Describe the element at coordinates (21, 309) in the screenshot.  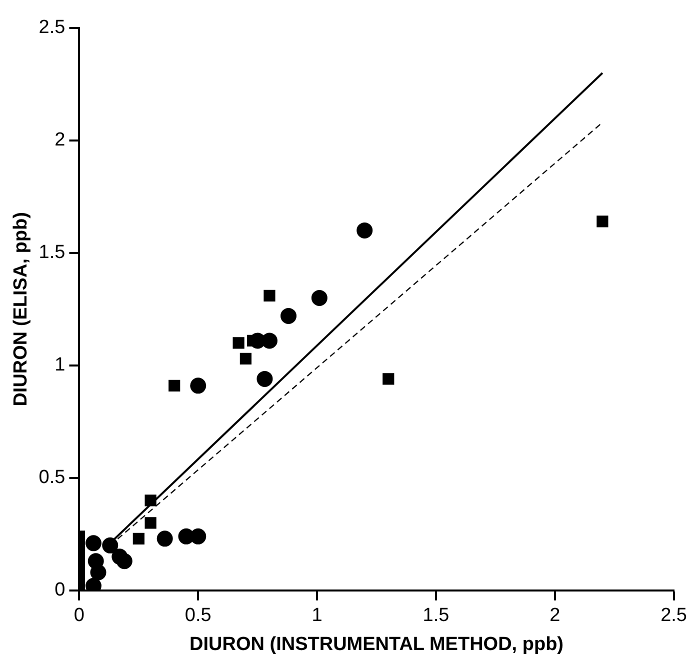
I see `y-axis-title: DIURON (ELISA, ppb)` at that location.